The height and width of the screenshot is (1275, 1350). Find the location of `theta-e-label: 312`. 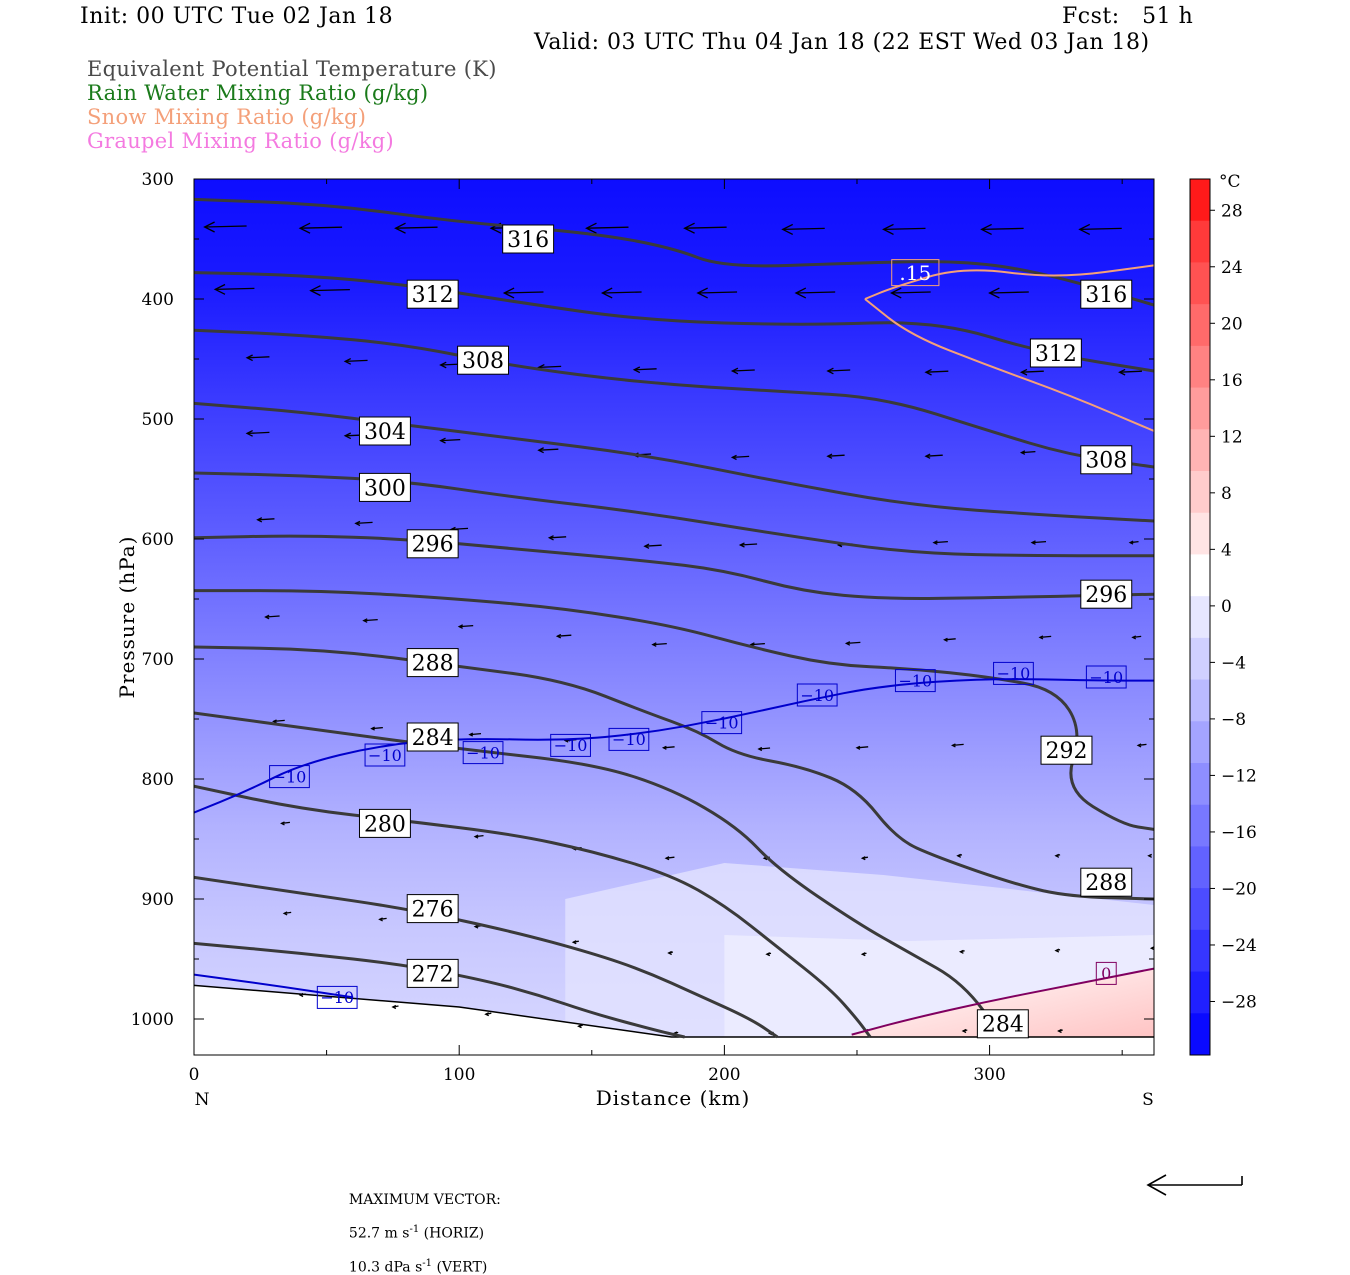

theta-e-label: 312 is located at coordinates (1056, 354).